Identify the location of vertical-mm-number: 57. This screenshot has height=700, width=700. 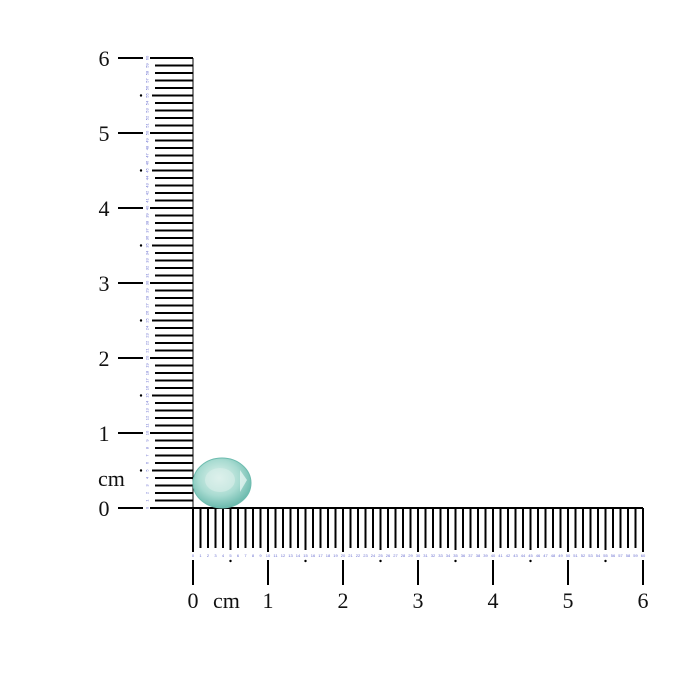
(147, 80).